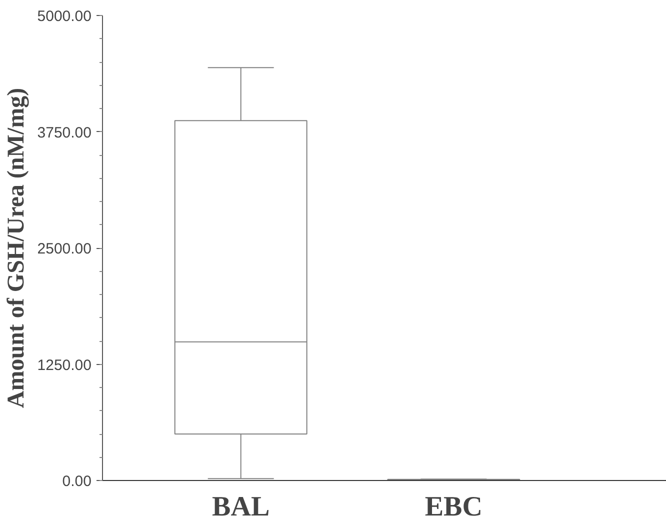 This screenshot has width=666, height=525. Describe the element at coordinates (64, 133) in the screenshot. I see `y-tick-label: 3750.00` at that location.